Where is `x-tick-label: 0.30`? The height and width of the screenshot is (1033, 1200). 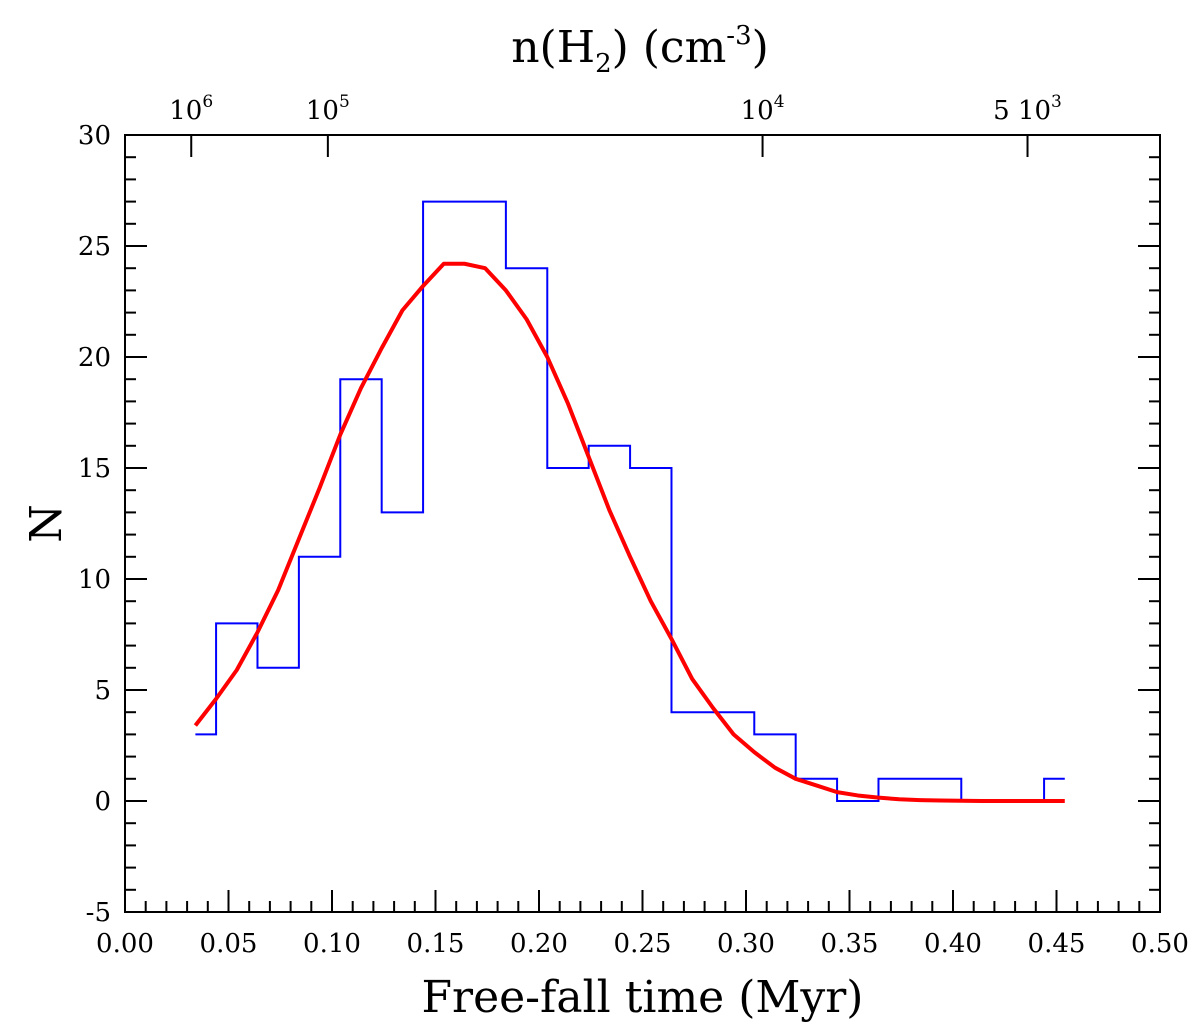
x-tick-label: 0.30 is located at coordinates (746, 944).